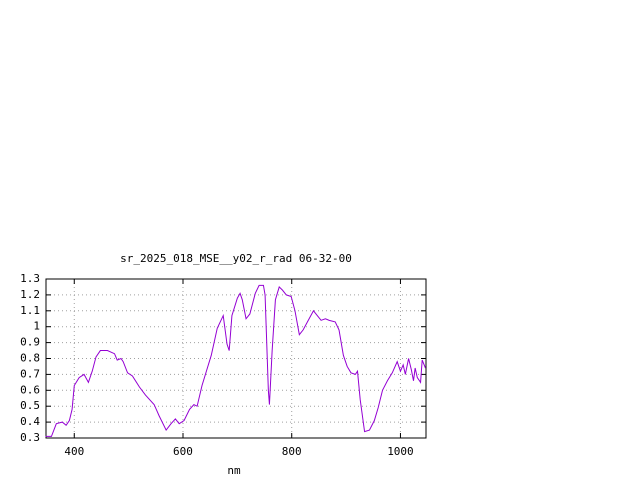 This screenshot has width=640, height=480. I want to click on y-tick-label: 1.2, so click(30, 294).